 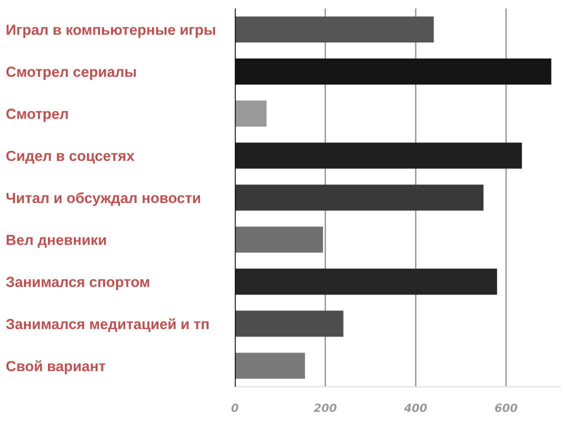 I want to click on y-tick-label: Занимался спортом, so click(x=78, y=283).